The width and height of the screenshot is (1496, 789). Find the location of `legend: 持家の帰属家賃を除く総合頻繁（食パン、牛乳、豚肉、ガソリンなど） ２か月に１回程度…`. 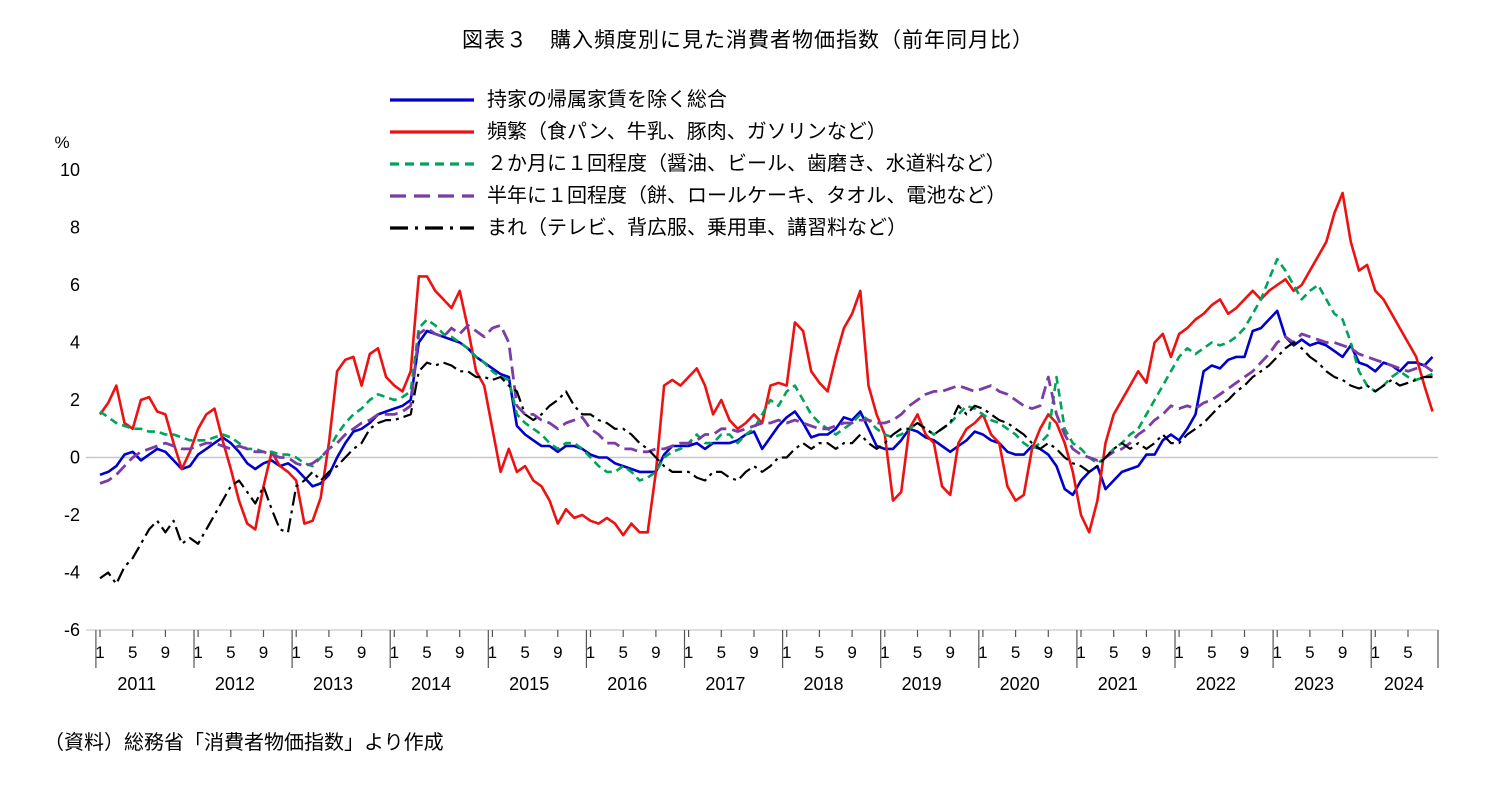

legend: 持家の帰属家賃を除く総合頻繁（食パン、牛乳、豚肉、ガソリンなど） ２か月に１回程度… is located at coordinates (697, 164).